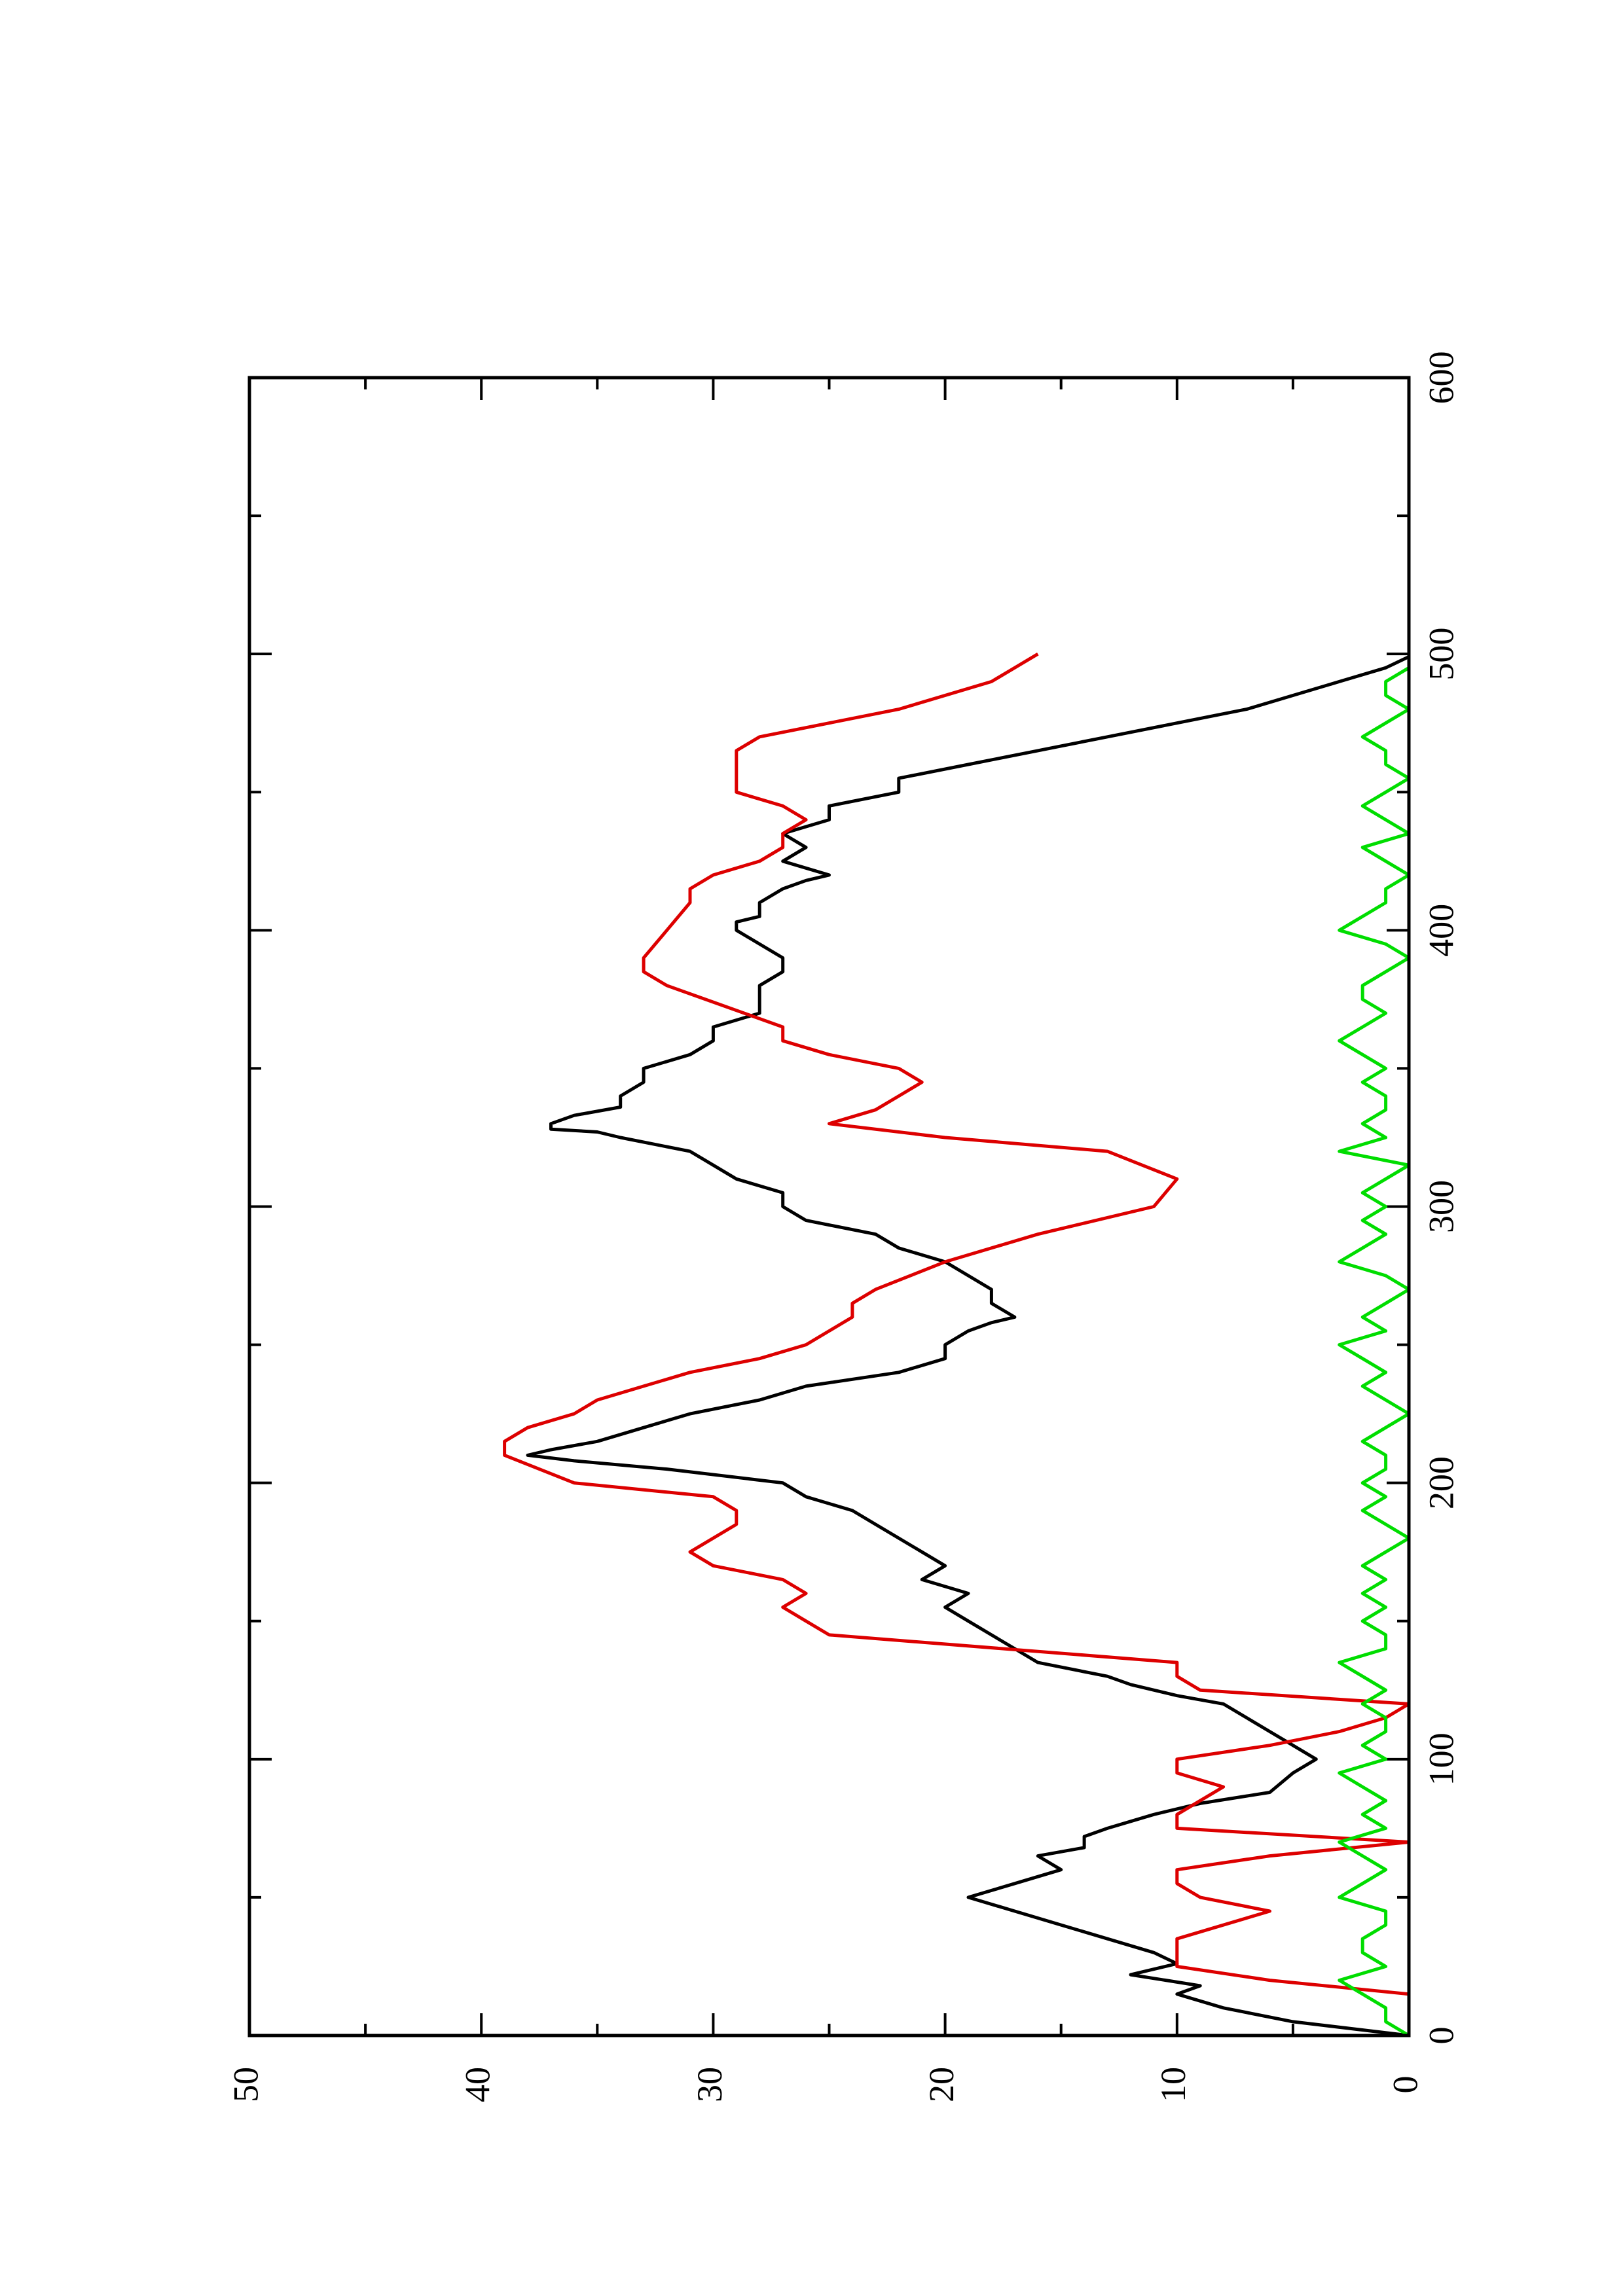 This screenshot has width=1623, height=2296. Describe the element at coordinates (1441, 1482) in the screenshot. I see `x-tick-label: 200` at that location.